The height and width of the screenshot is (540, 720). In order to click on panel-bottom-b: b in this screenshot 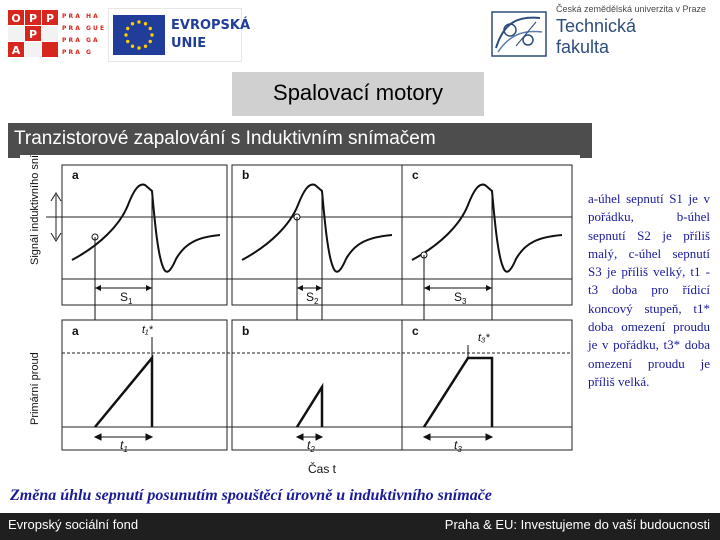, I will do `click(317, 385)`.